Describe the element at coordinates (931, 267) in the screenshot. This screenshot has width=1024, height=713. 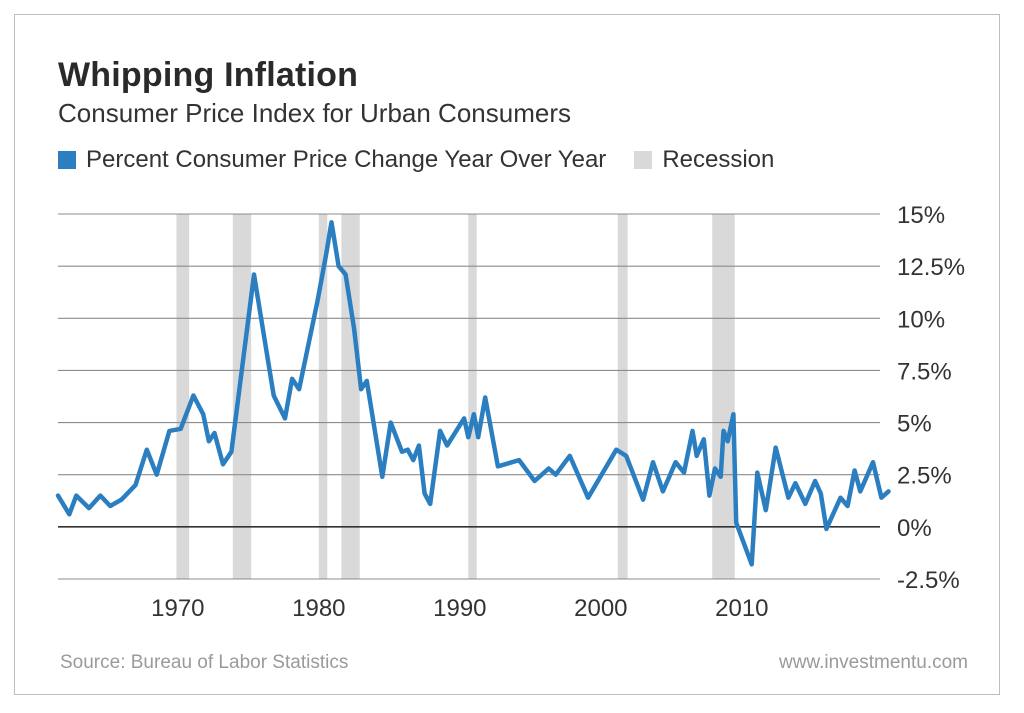
I see `y-tick-label-1: 12.5%` at that location.